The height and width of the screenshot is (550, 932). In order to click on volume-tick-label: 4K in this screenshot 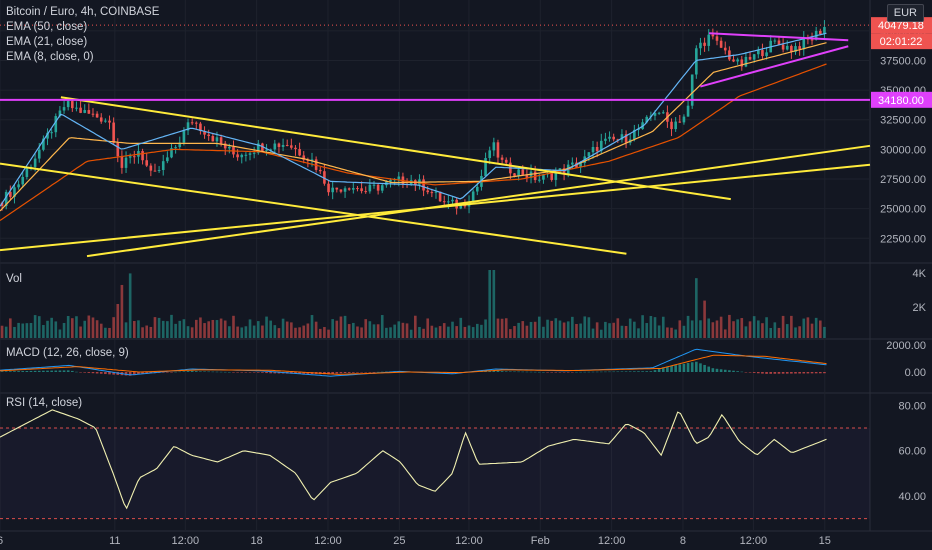, I will do `click(920, 274)`.